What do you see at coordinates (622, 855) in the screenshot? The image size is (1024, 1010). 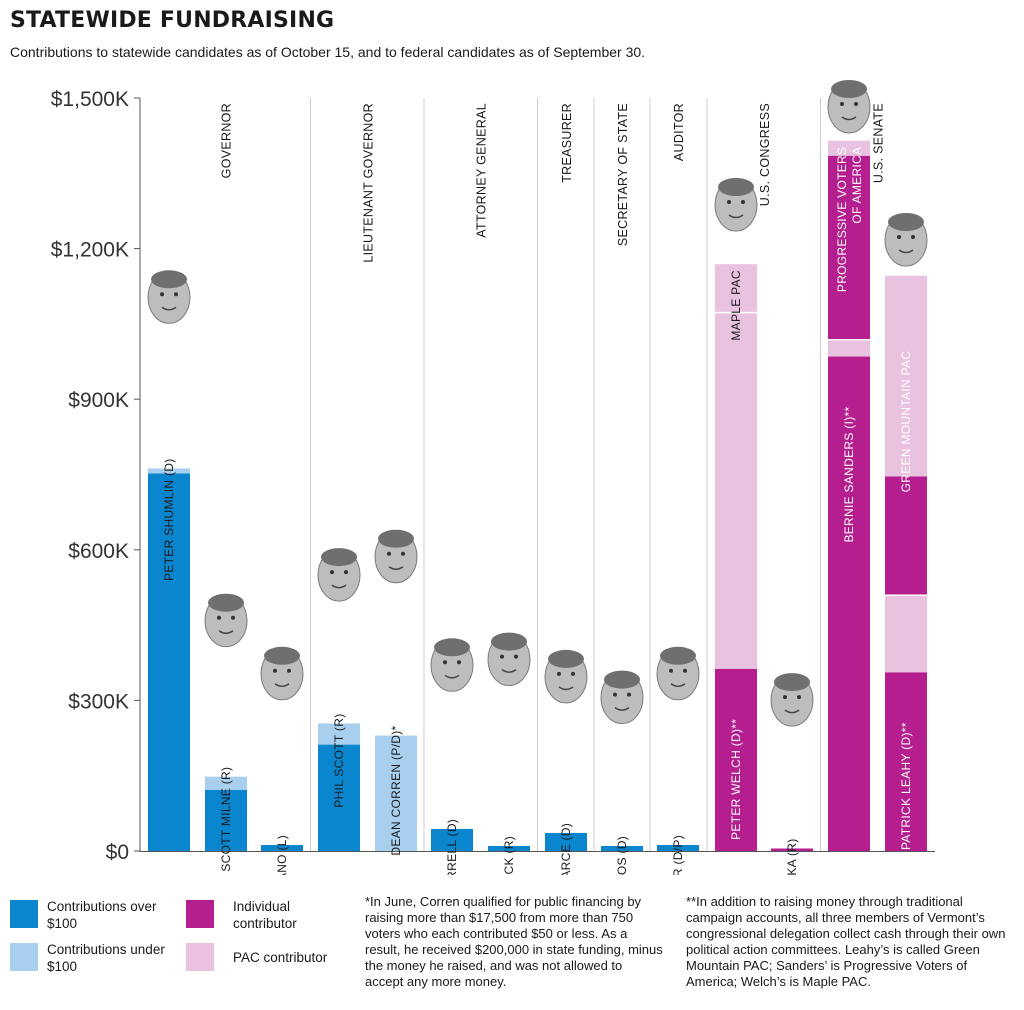 I see `candidate-name-label: JIM CONDOS (D)` at bounding box center [622, 855].